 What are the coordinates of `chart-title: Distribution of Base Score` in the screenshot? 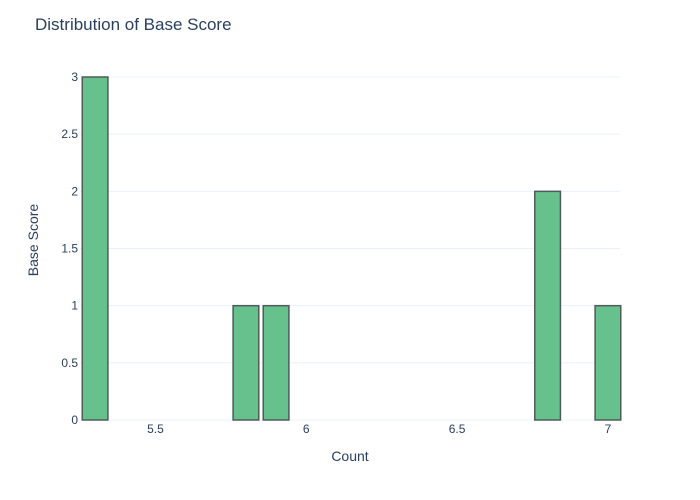 It's located at (133, 24).